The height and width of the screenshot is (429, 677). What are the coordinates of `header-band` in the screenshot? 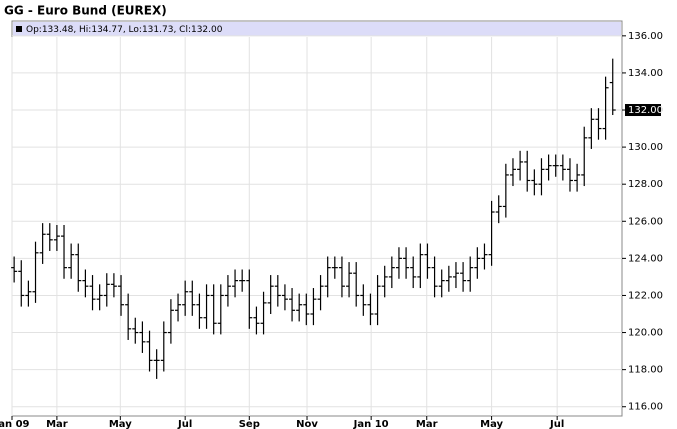 It's located at (317, 29).